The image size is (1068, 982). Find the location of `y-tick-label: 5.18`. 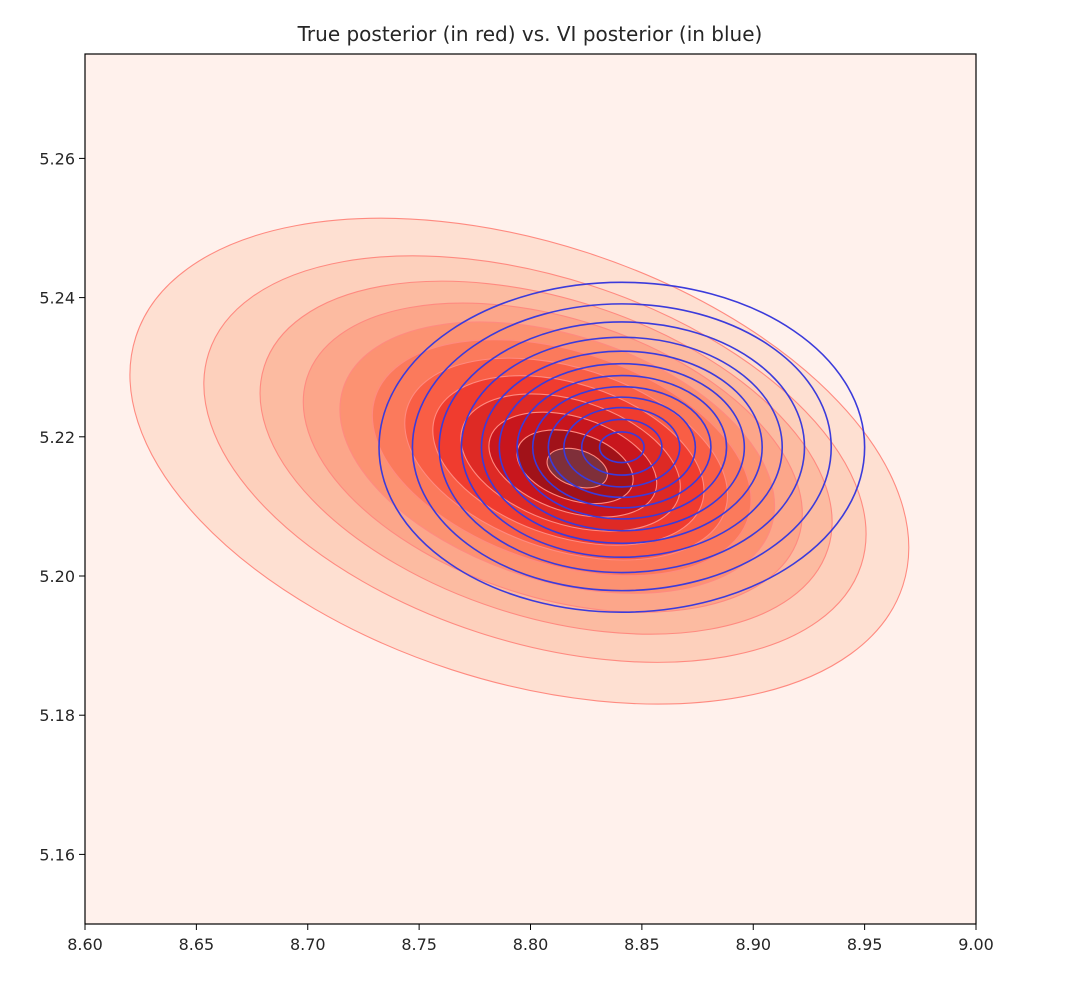

y-tick-label: 5.18 is located at coordinates (57, 715).